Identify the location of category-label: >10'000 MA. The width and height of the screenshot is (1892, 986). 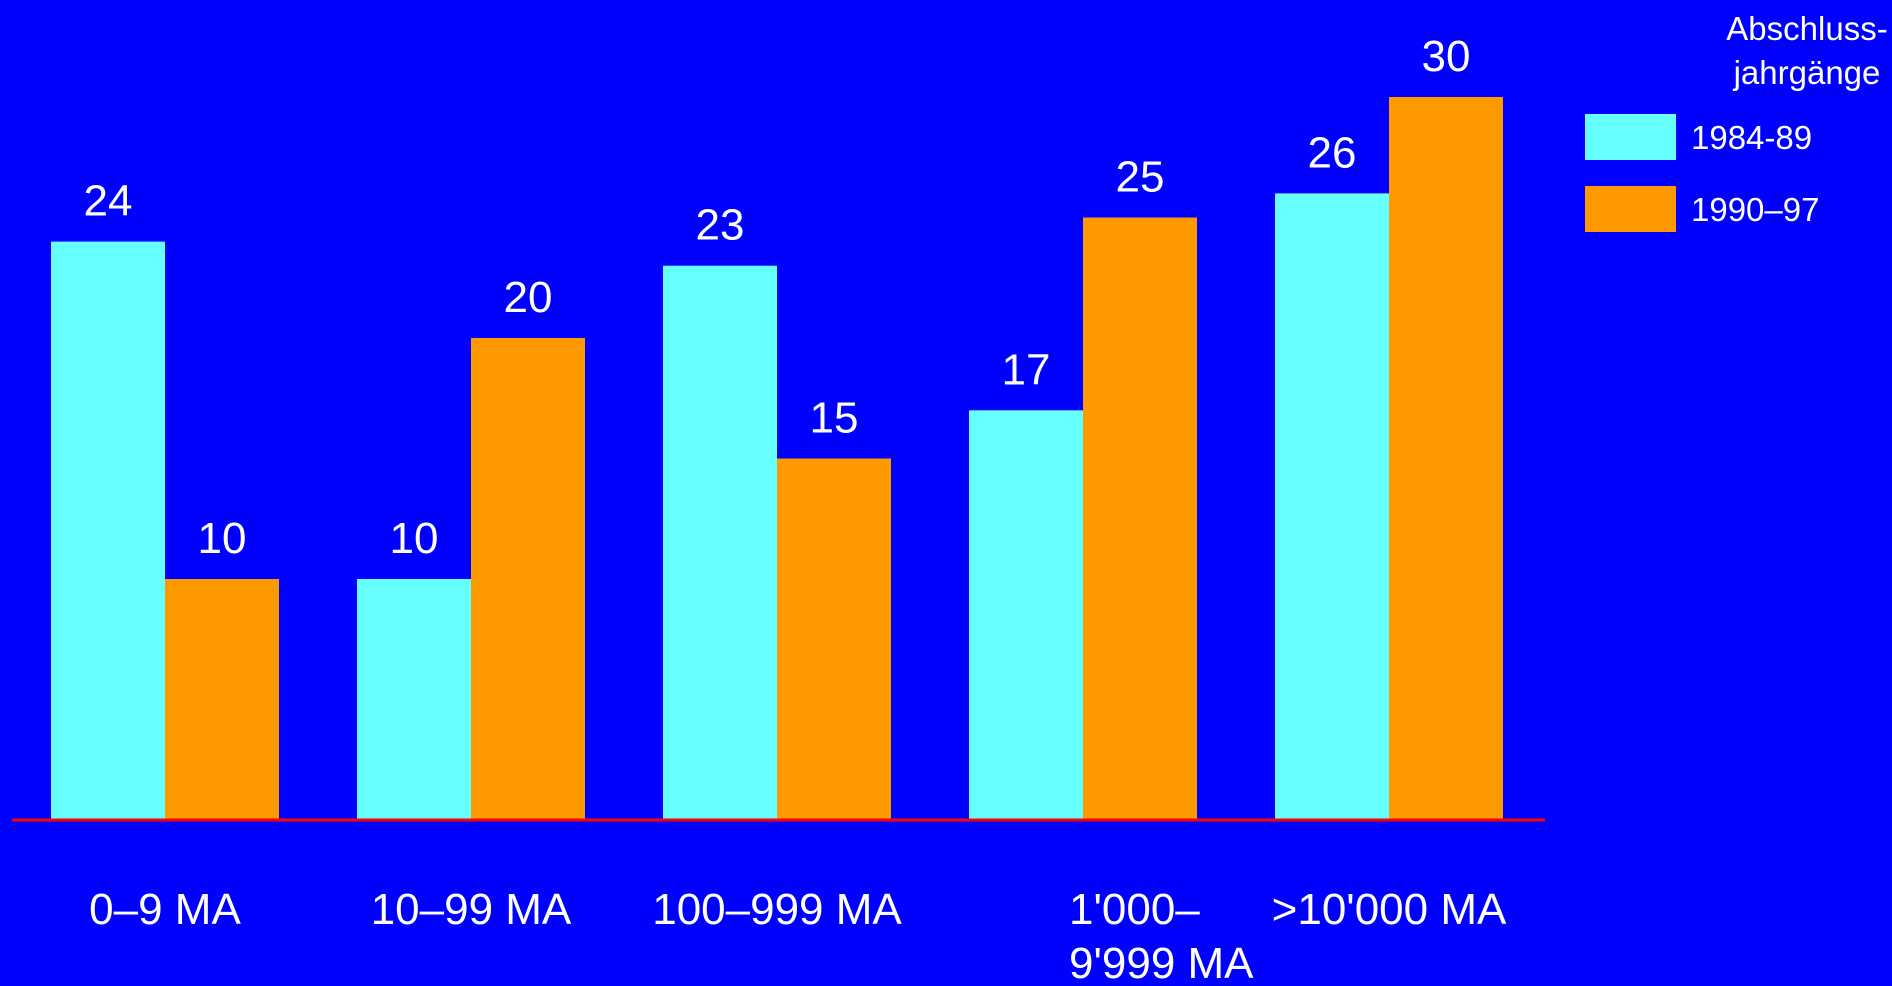
(1389, 909).